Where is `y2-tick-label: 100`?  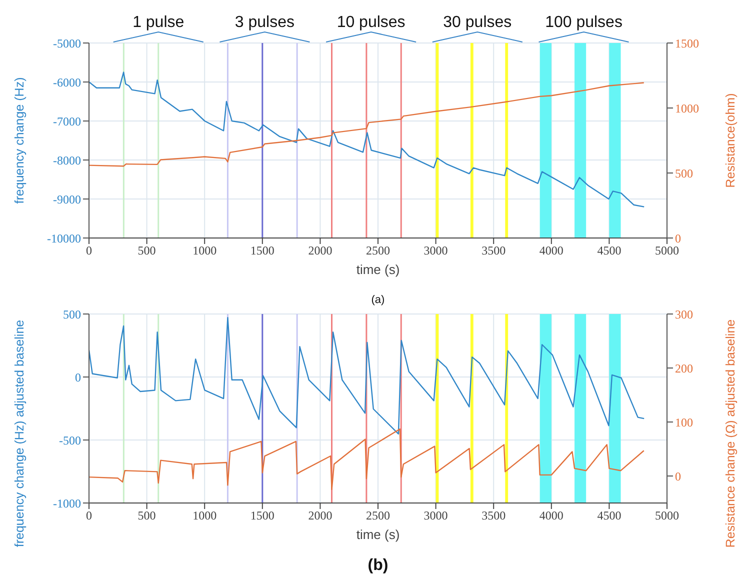
y2-tick-label: 100 is located at coordinates (684, 422).